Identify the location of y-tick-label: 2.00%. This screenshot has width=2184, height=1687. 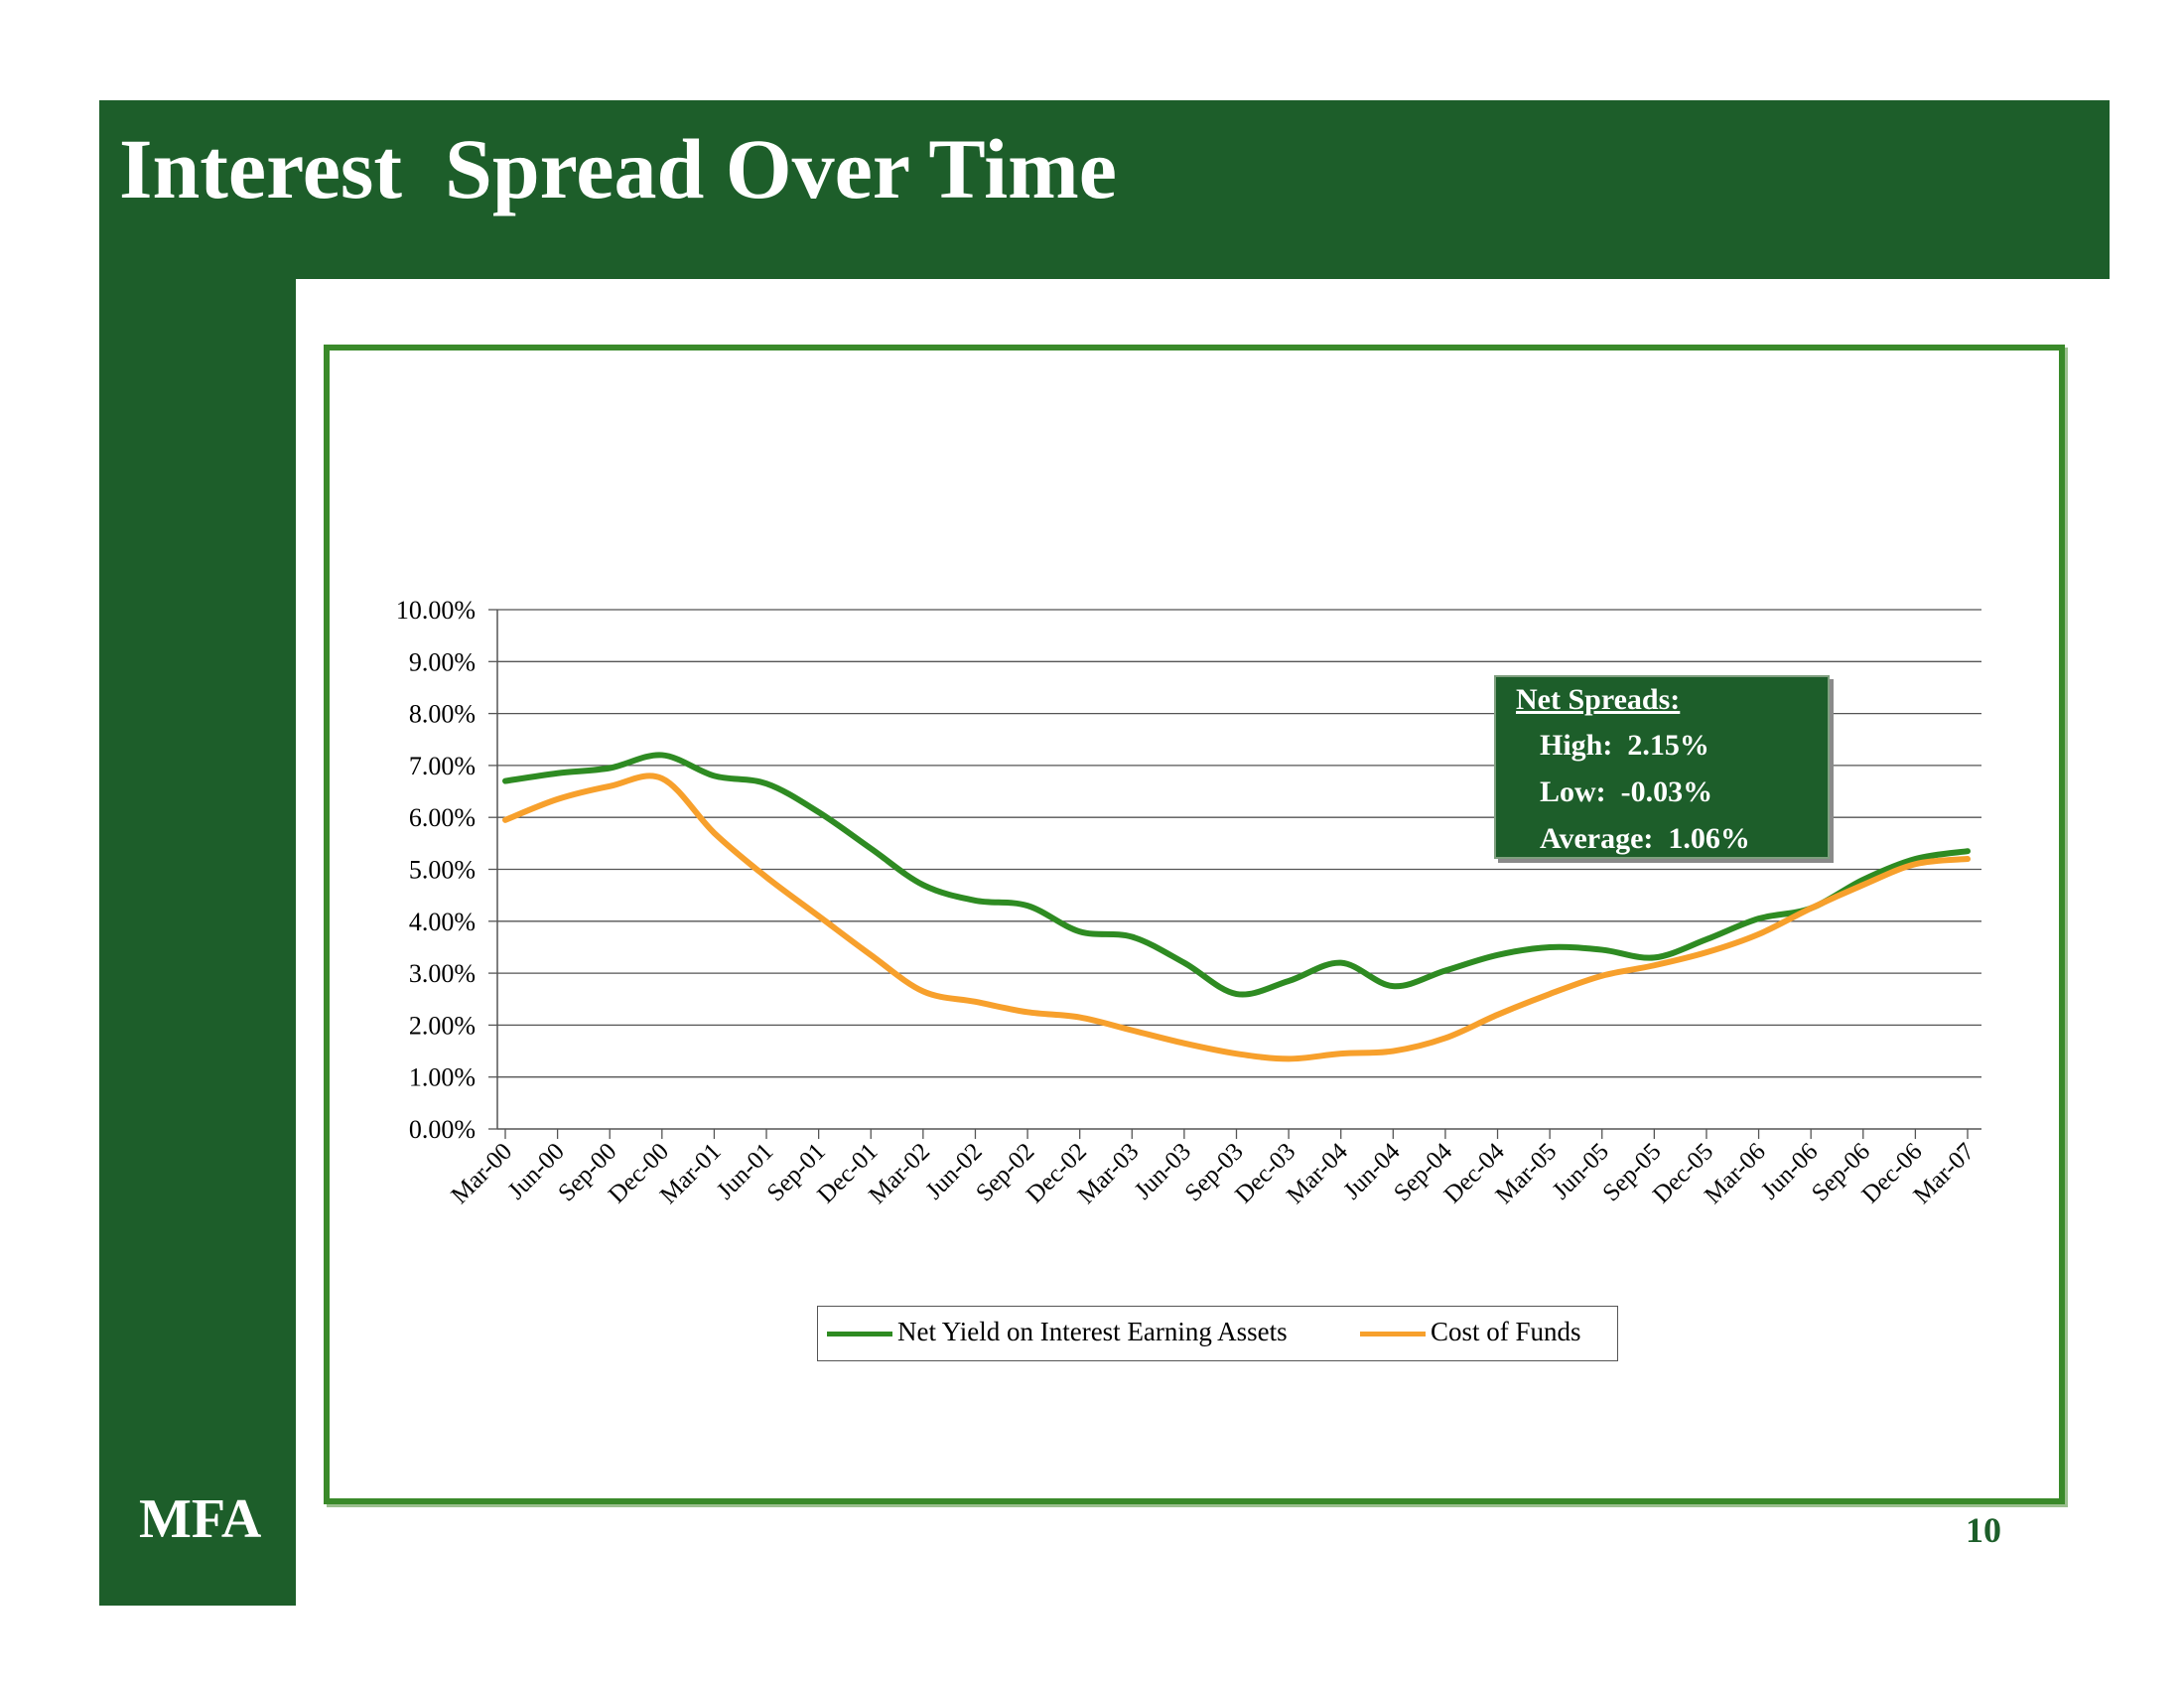
(442, 1025).